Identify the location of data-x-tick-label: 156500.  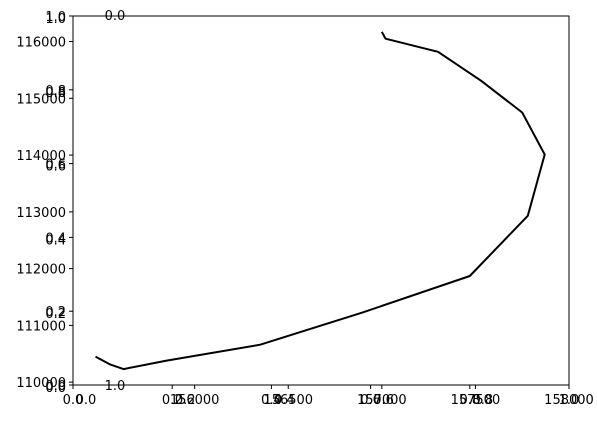
(288, 400).